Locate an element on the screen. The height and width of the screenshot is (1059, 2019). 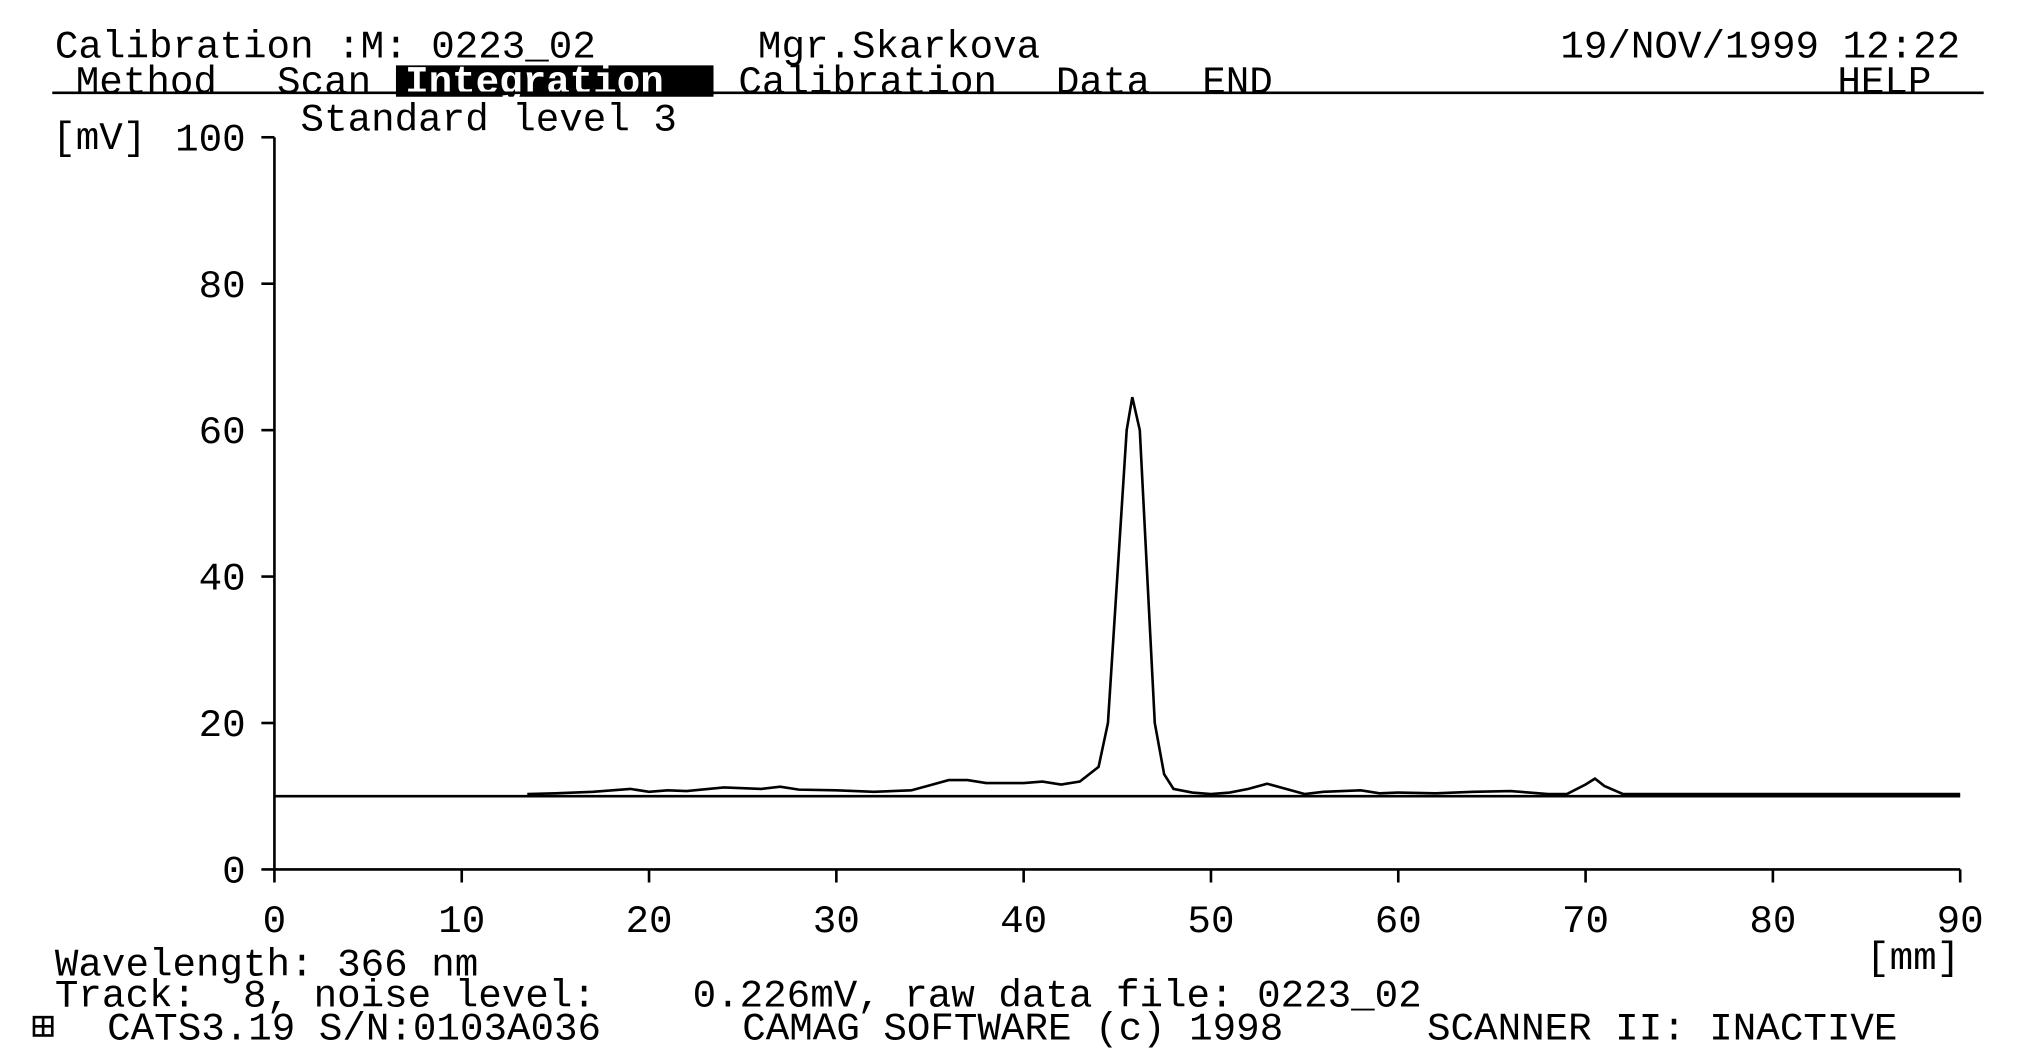
x-axis-label: [mm] is located at coordinates (1913, 958).